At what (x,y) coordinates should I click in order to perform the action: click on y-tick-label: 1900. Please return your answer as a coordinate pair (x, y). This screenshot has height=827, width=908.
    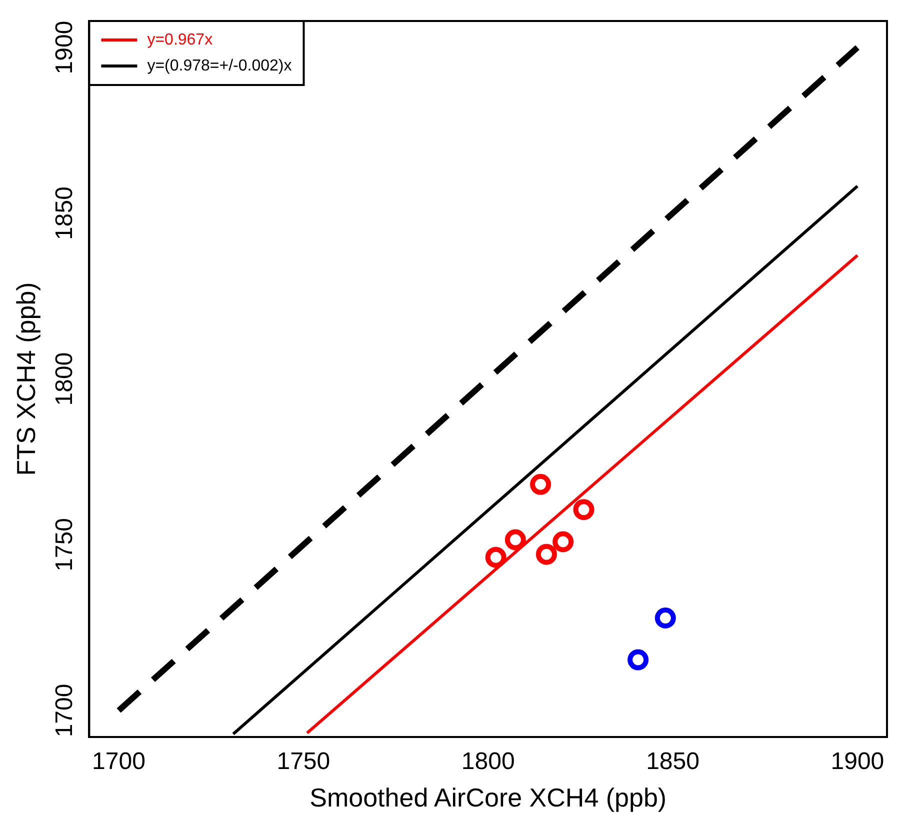
    Looking at the image, I should click on (64, 47).